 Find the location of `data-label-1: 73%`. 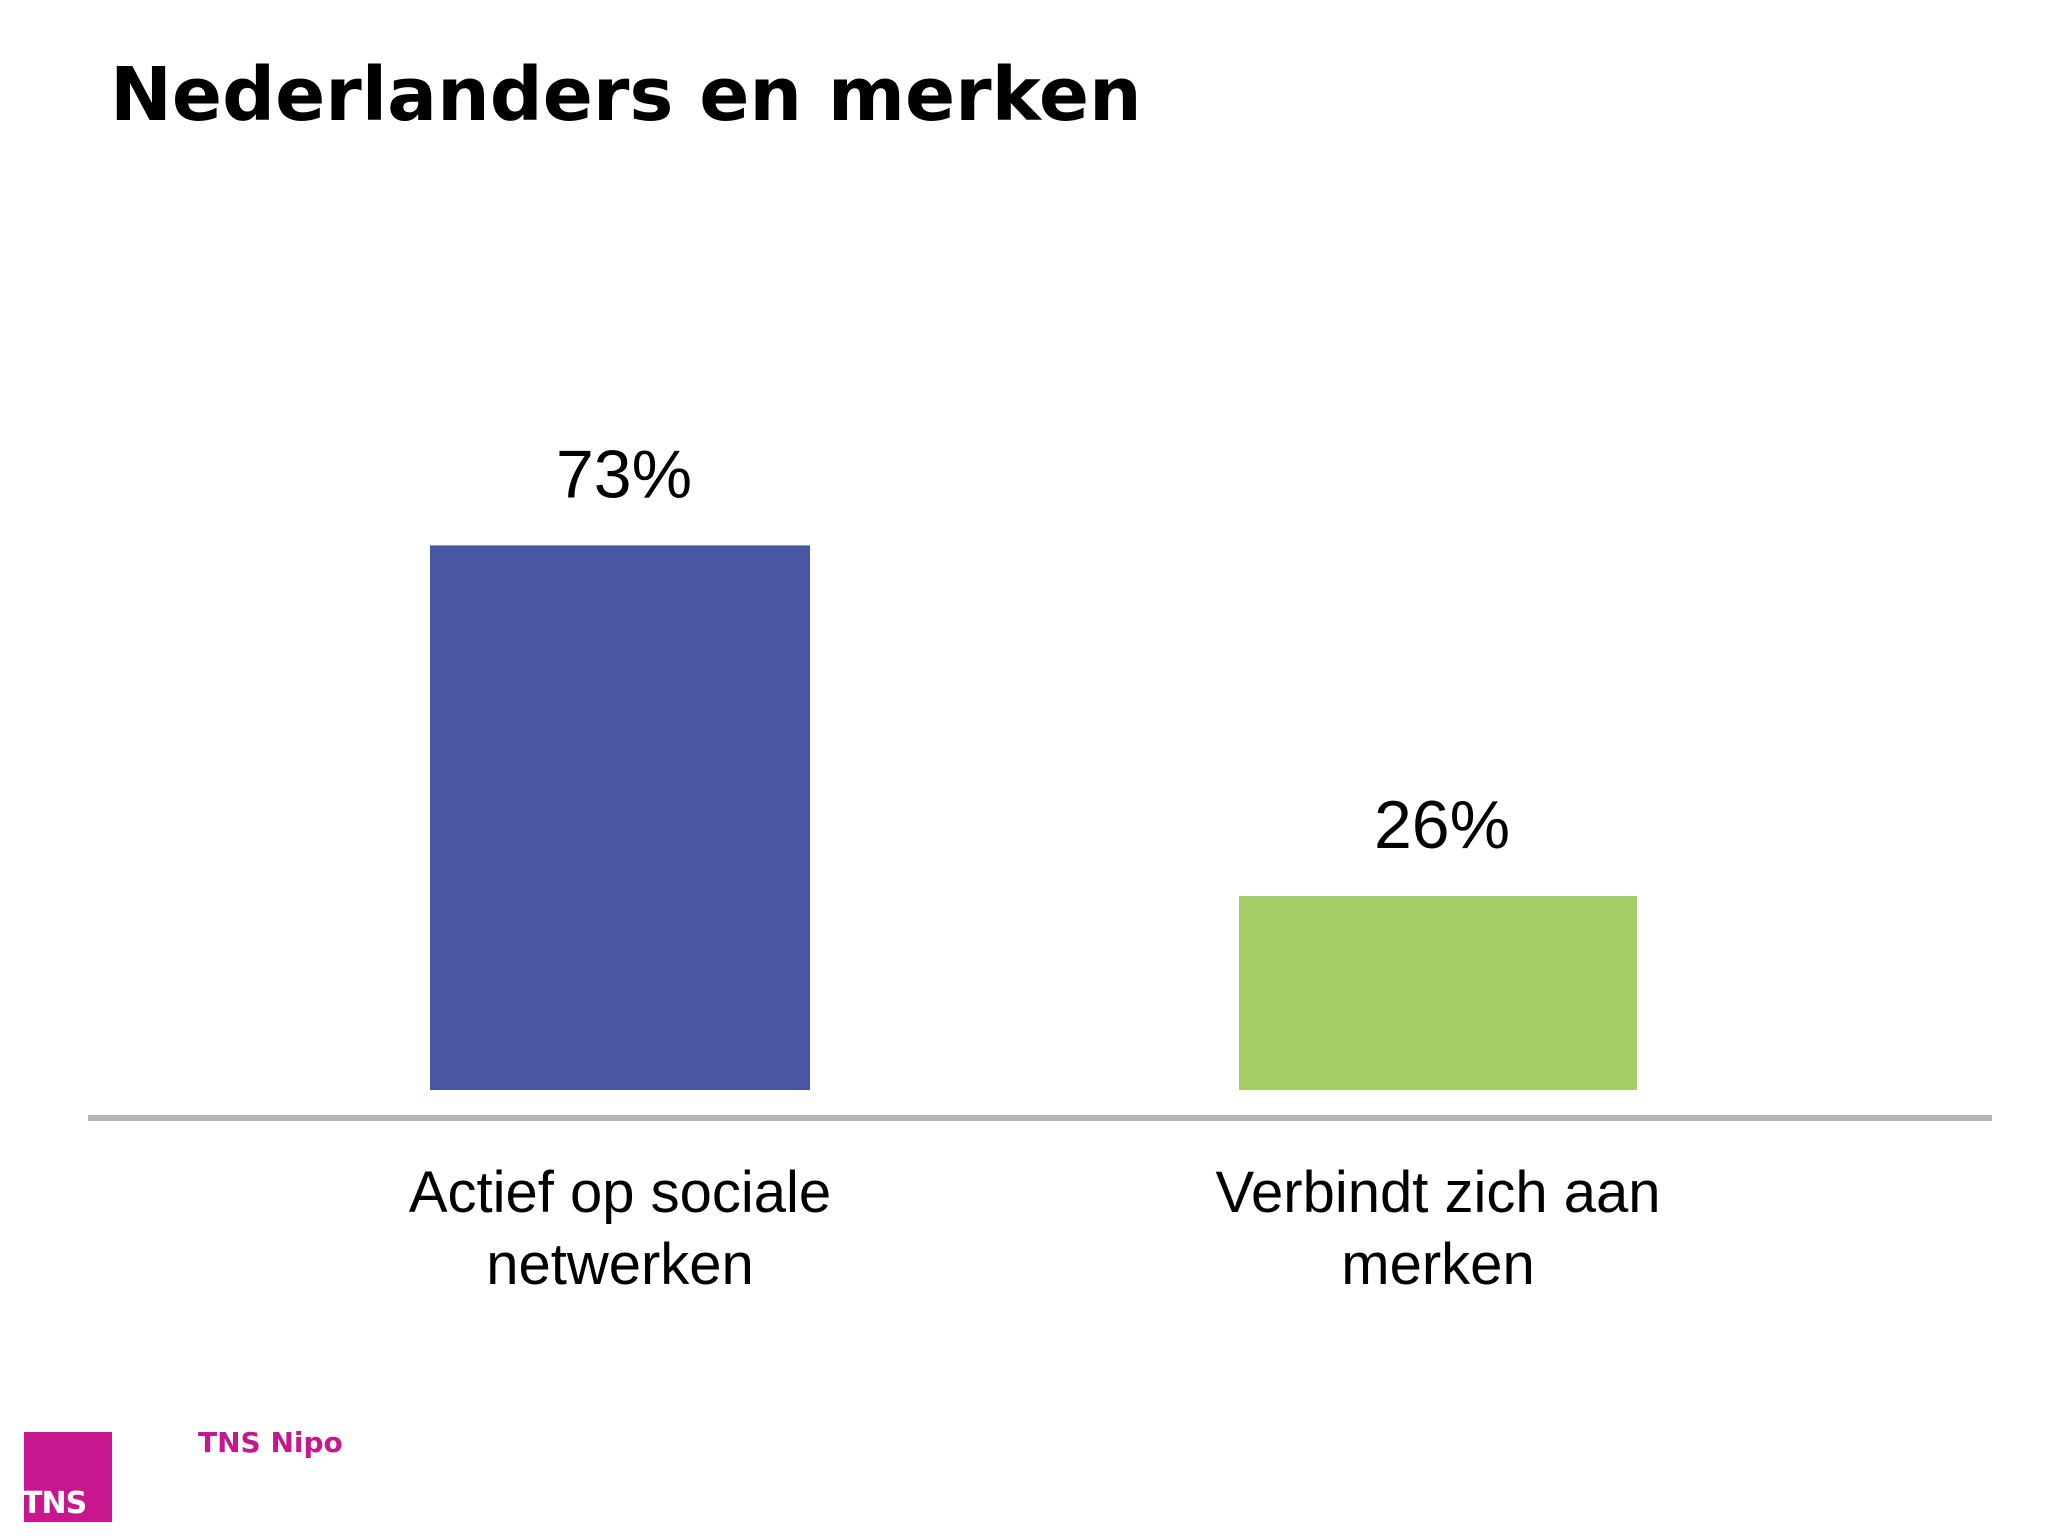

data-label-1: 73% is located at coordinates (624, 474).